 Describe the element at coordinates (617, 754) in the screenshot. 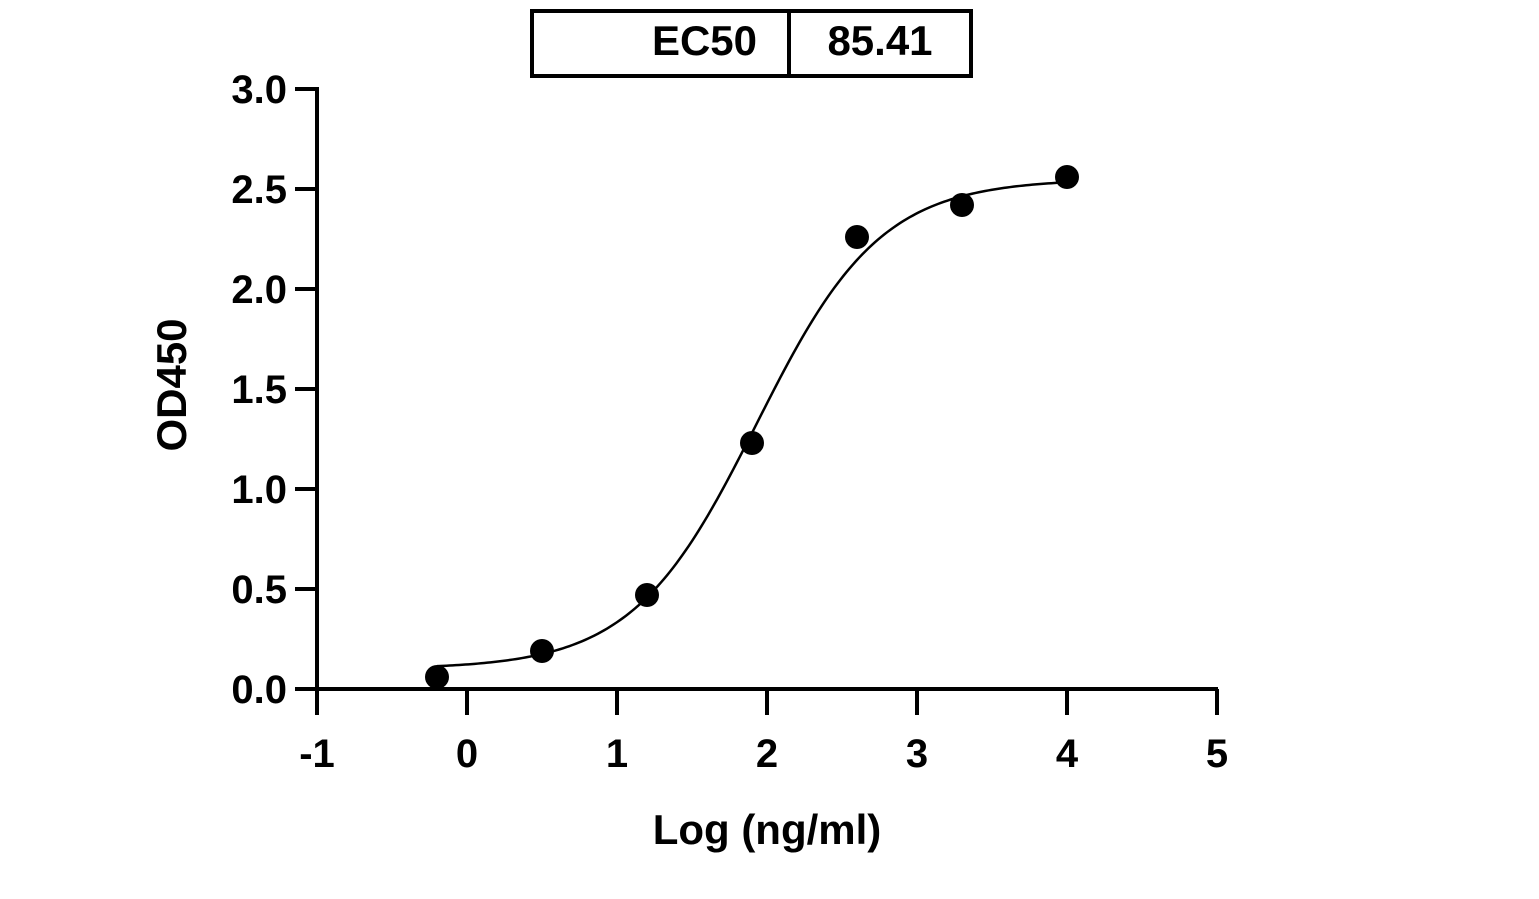

I see `x-tick-label: 1` at that location.